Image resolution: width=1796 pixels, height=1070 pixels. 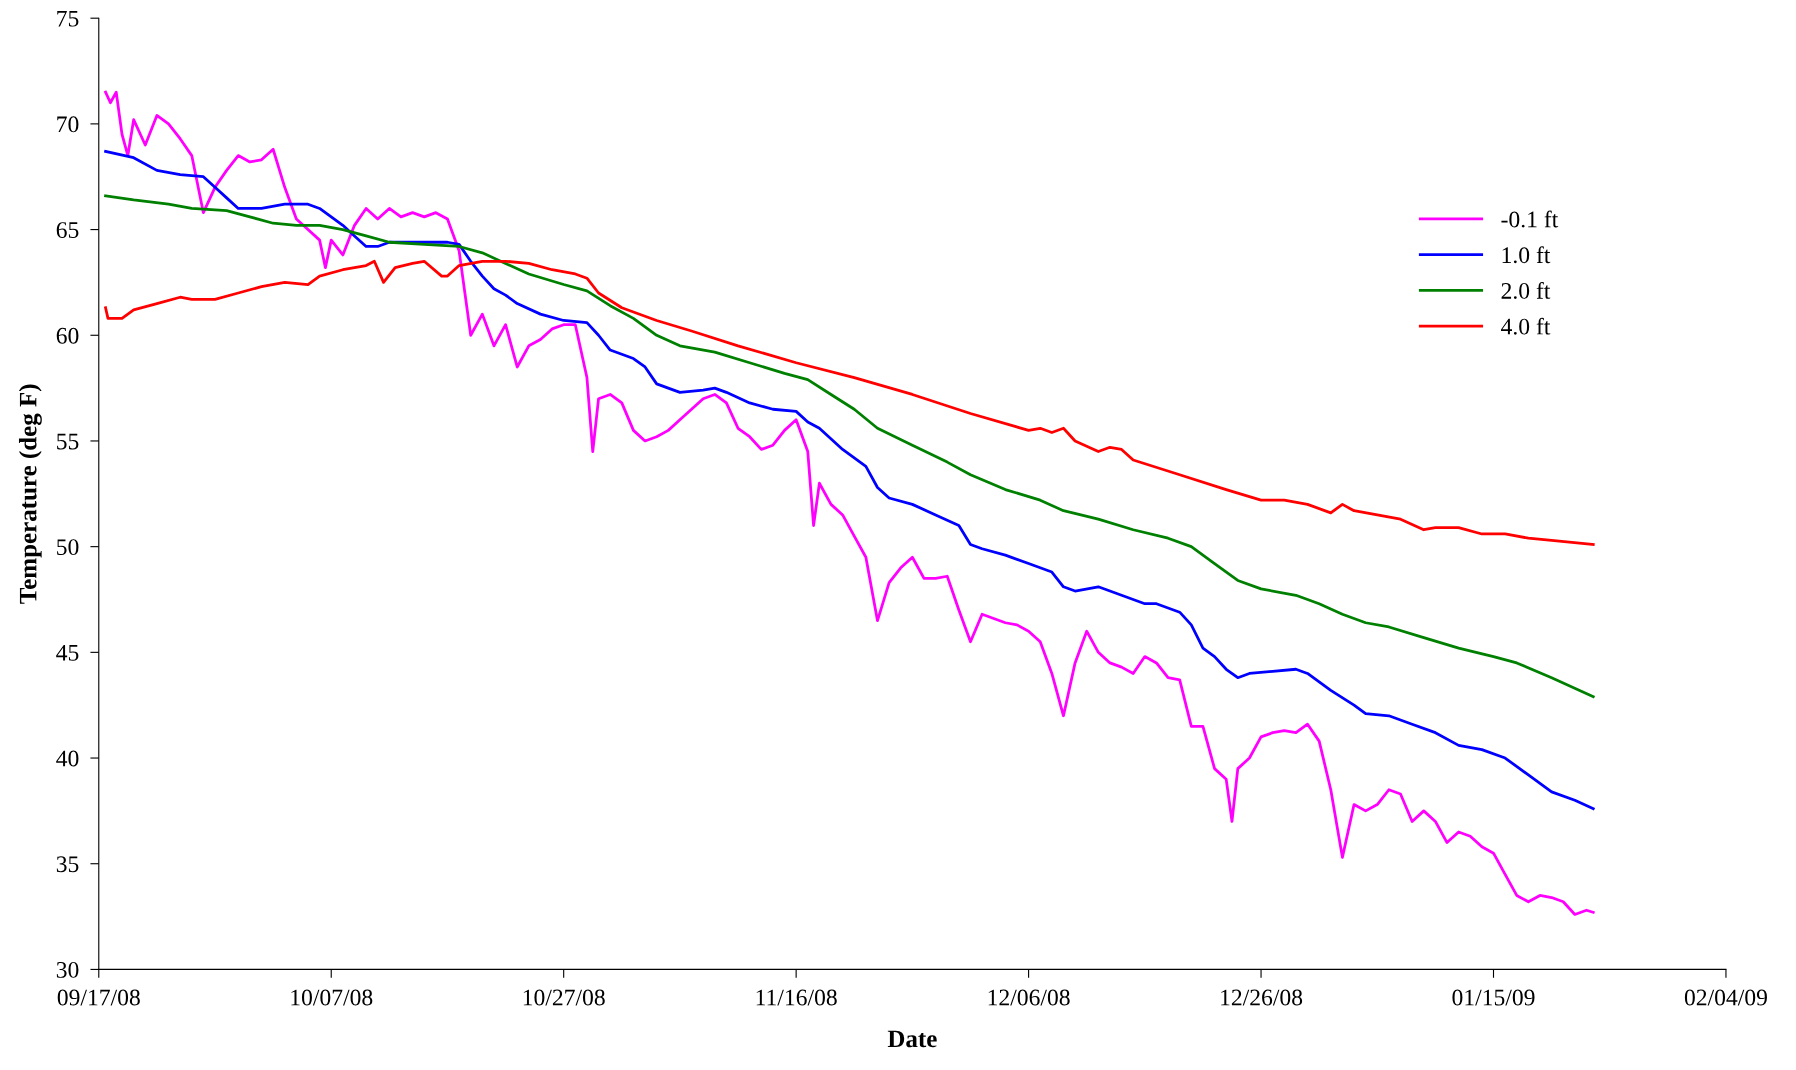 I want to click on y-axis-title: Temperature (deg F), so click(x=30, y=494).